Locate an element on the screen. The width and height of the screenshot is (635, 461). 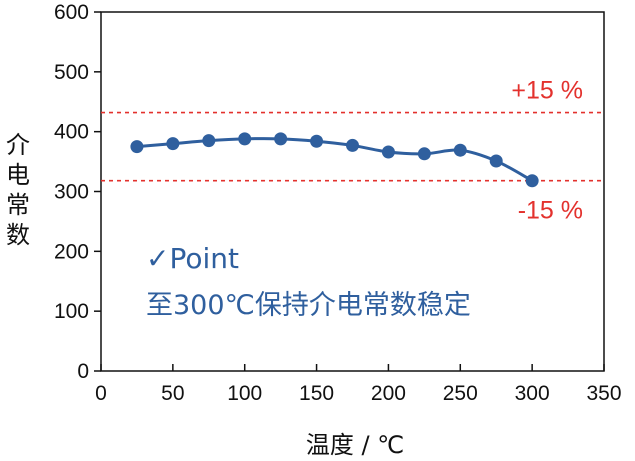
x-tick-label: 200 is located at coordinates (388, 393).